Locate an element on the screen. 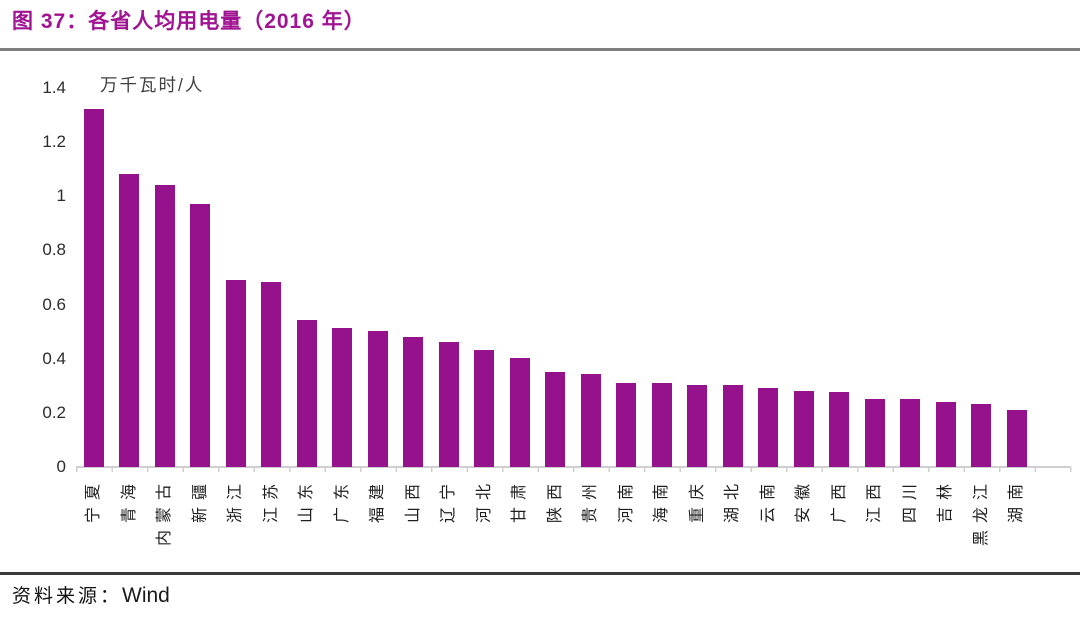 This screenshot has height=623, width=1080. x-axis-label: 辽宁 is located at coordinates (449, 500).